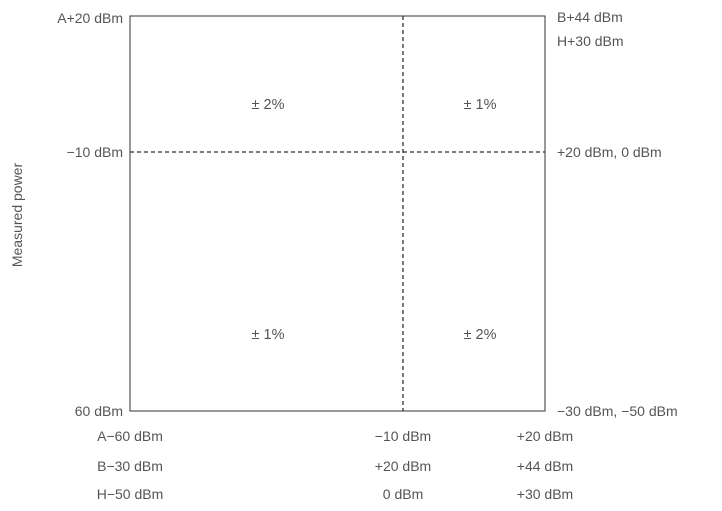 This screenshot has height=511, width=722. What do you see at coordinates (480, 105) in the screenshot?
I see `cell-top-right: ± 1%` at bounding box center [480, 105].